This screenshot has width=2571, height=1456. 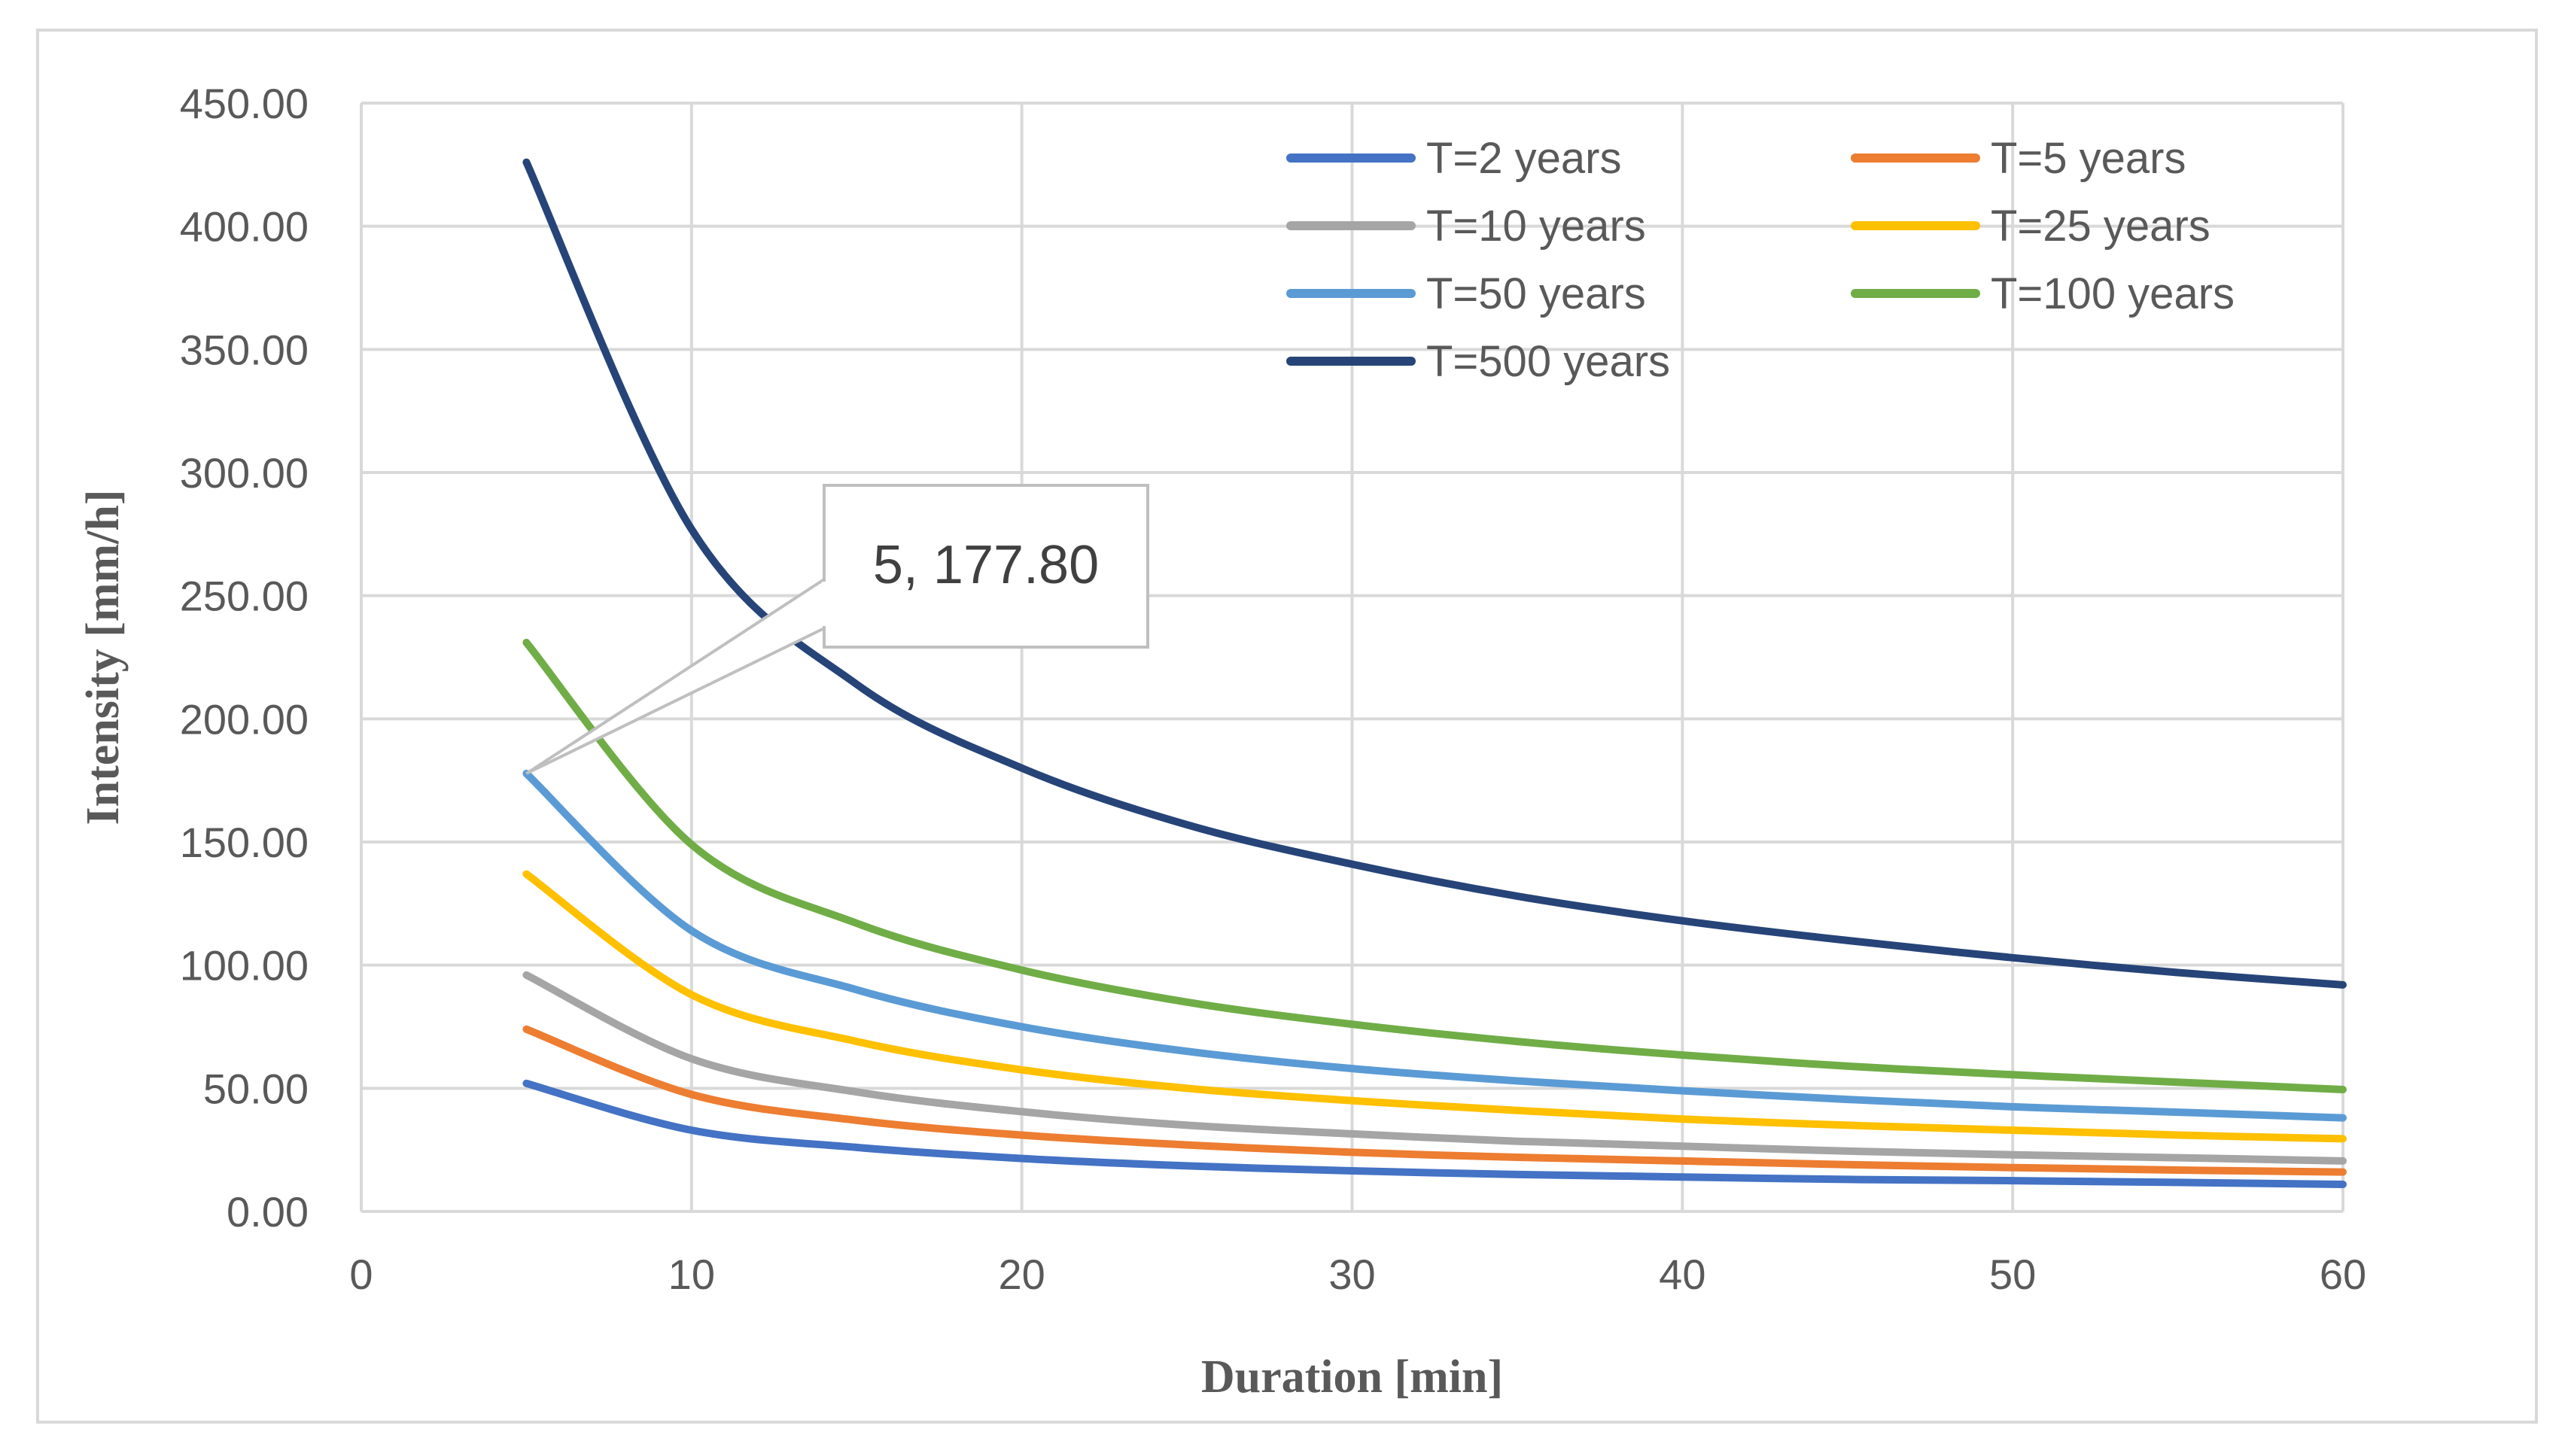 I want to click on series-line-t-25-years, so click(x=1435, y=1006).